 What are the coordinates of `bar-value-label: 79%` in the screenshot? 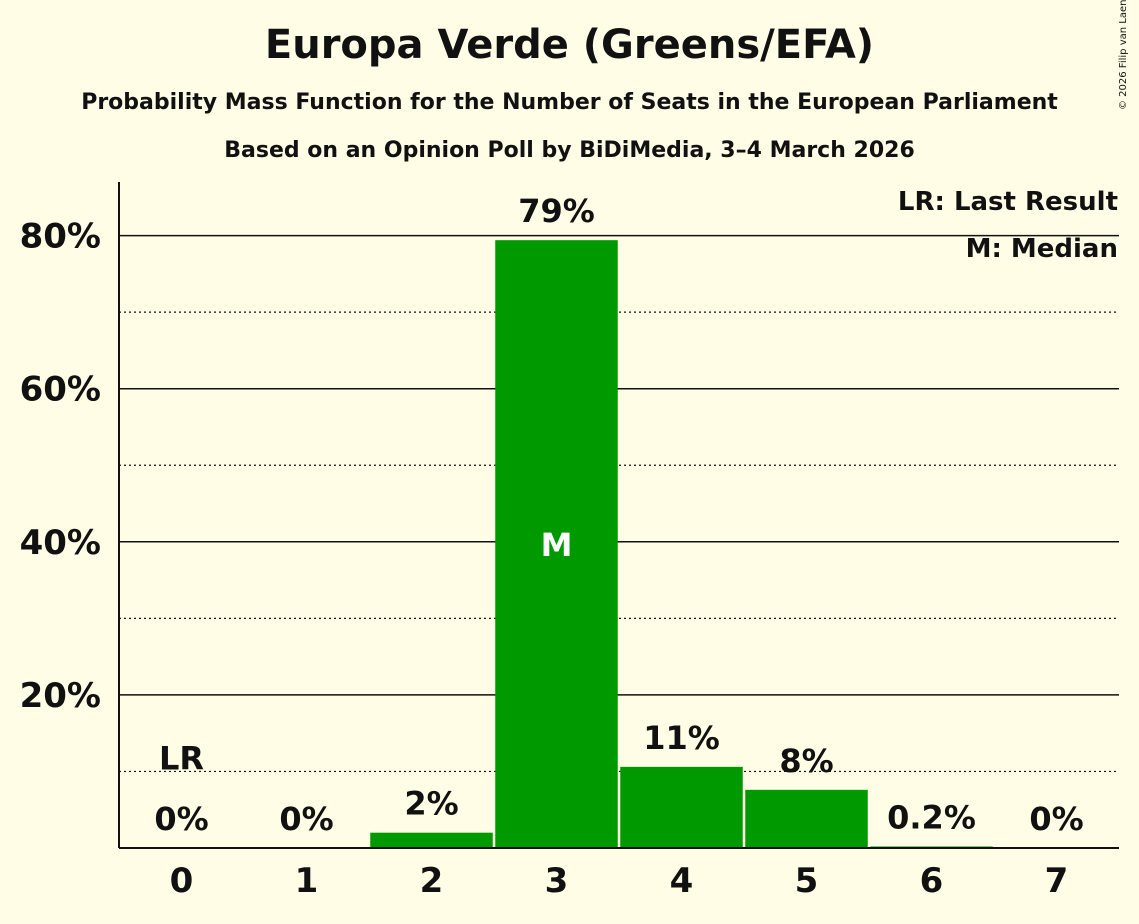 It's located at (556, 211).